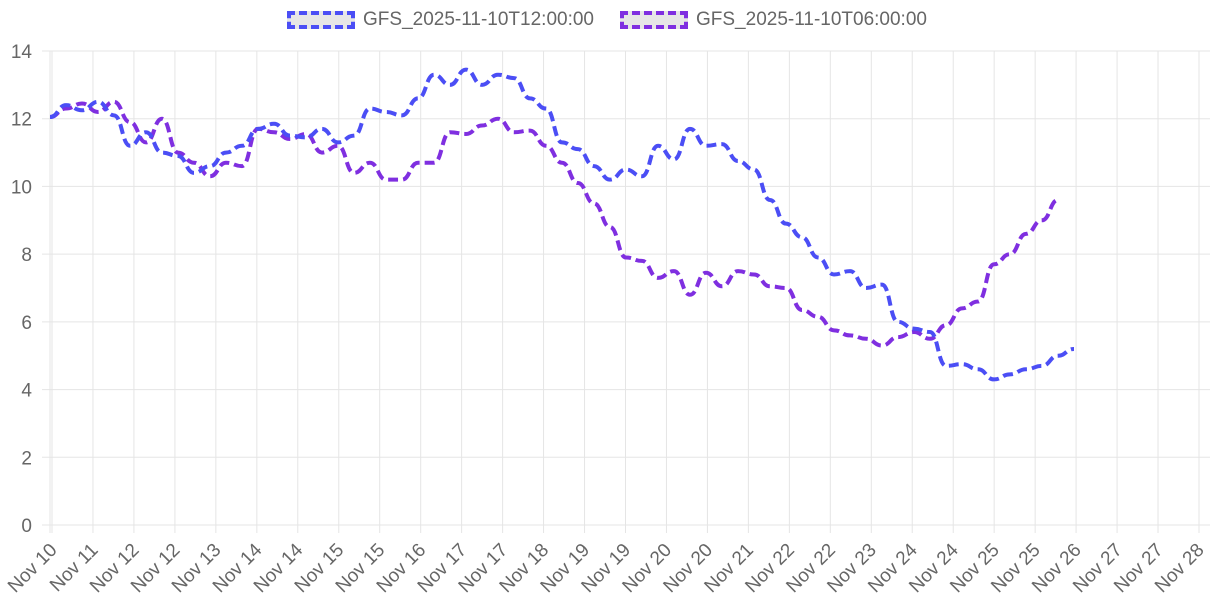 The height and width of the screenshot is (614, 1214). What do you see at coordinates (22, 52) in the screenshot?
I see `y-tick-label: 14` at bounding box center [22, 52].